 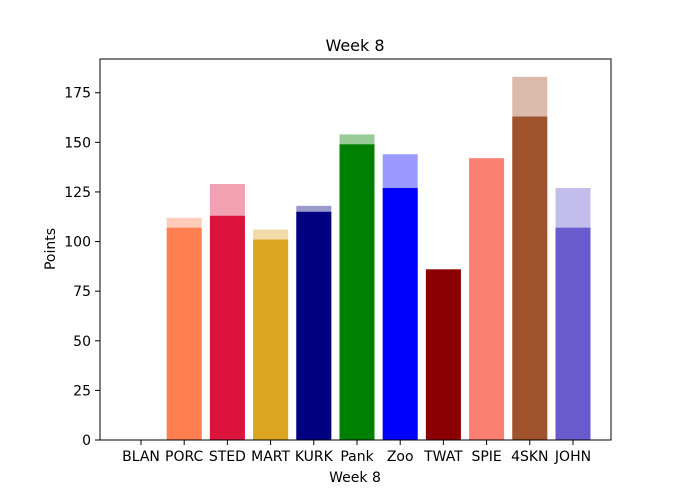 What do you see at coordinates (486, 457) in the screenshot?
I see `x-tick-label: SPIE` at bounding box center [486, 457].